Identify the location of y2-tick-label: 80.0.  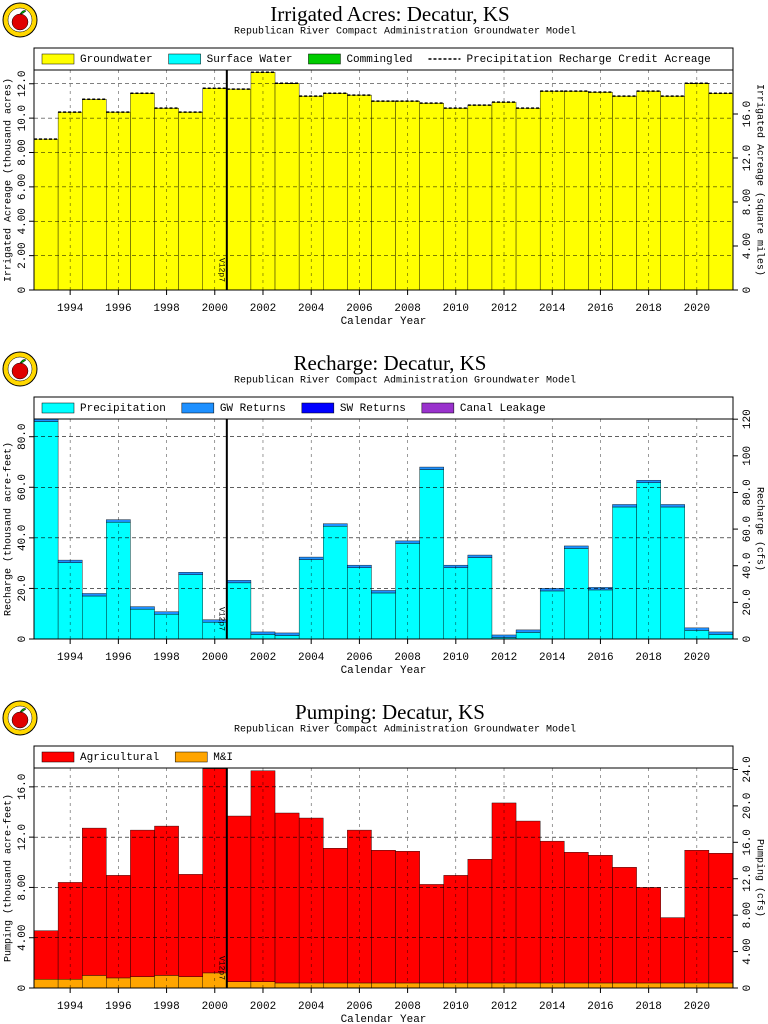
(748, 492).